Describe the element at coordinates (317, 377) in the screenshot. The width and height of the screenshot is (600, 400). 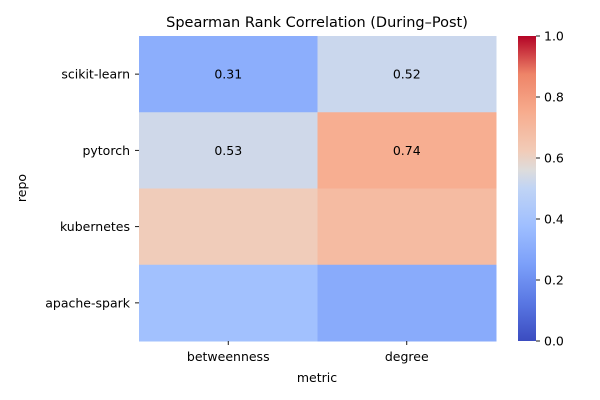
I see `x-axis-label: metric` at that location.